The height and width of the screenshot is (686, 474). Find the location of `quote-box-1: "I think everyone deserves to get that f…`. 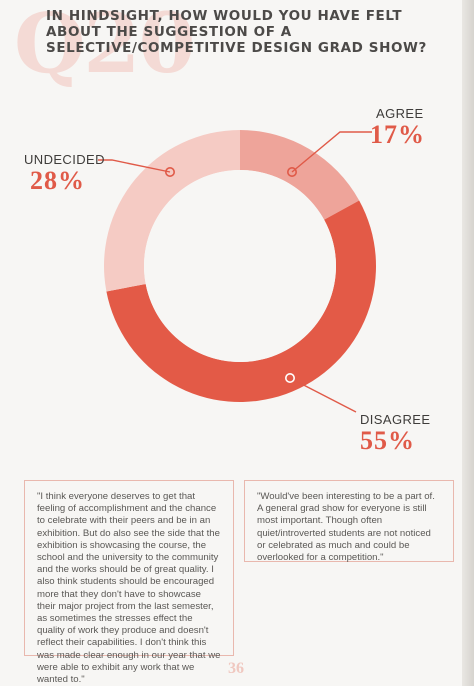

quote-box-1: "I think everyone deserves to get that f… is located at coordinates (129, 582).